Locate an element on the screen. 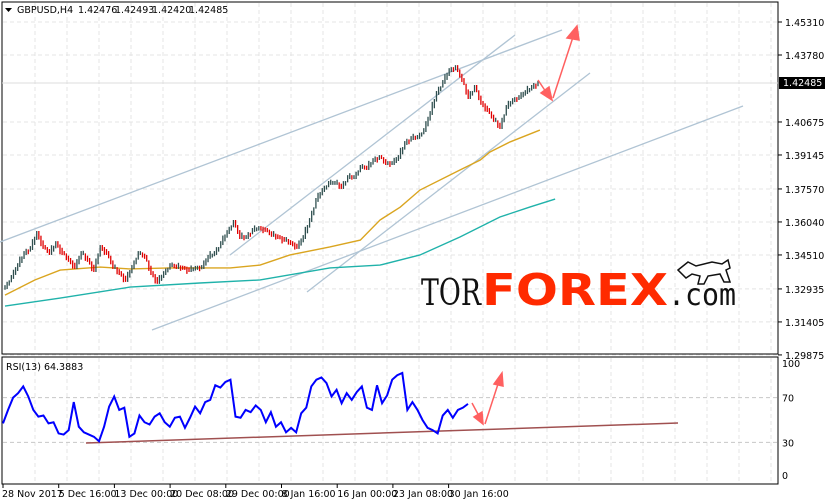  price-tick-label: 1.39145 is located at coordinates (804, 156).